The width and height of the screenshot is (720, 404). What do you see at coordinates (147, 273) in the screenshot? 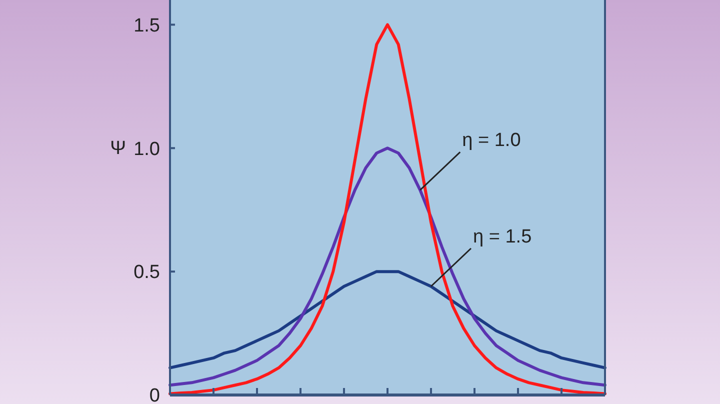
I see `y-tick-label: 0.5` at bounding box center [147, 273].